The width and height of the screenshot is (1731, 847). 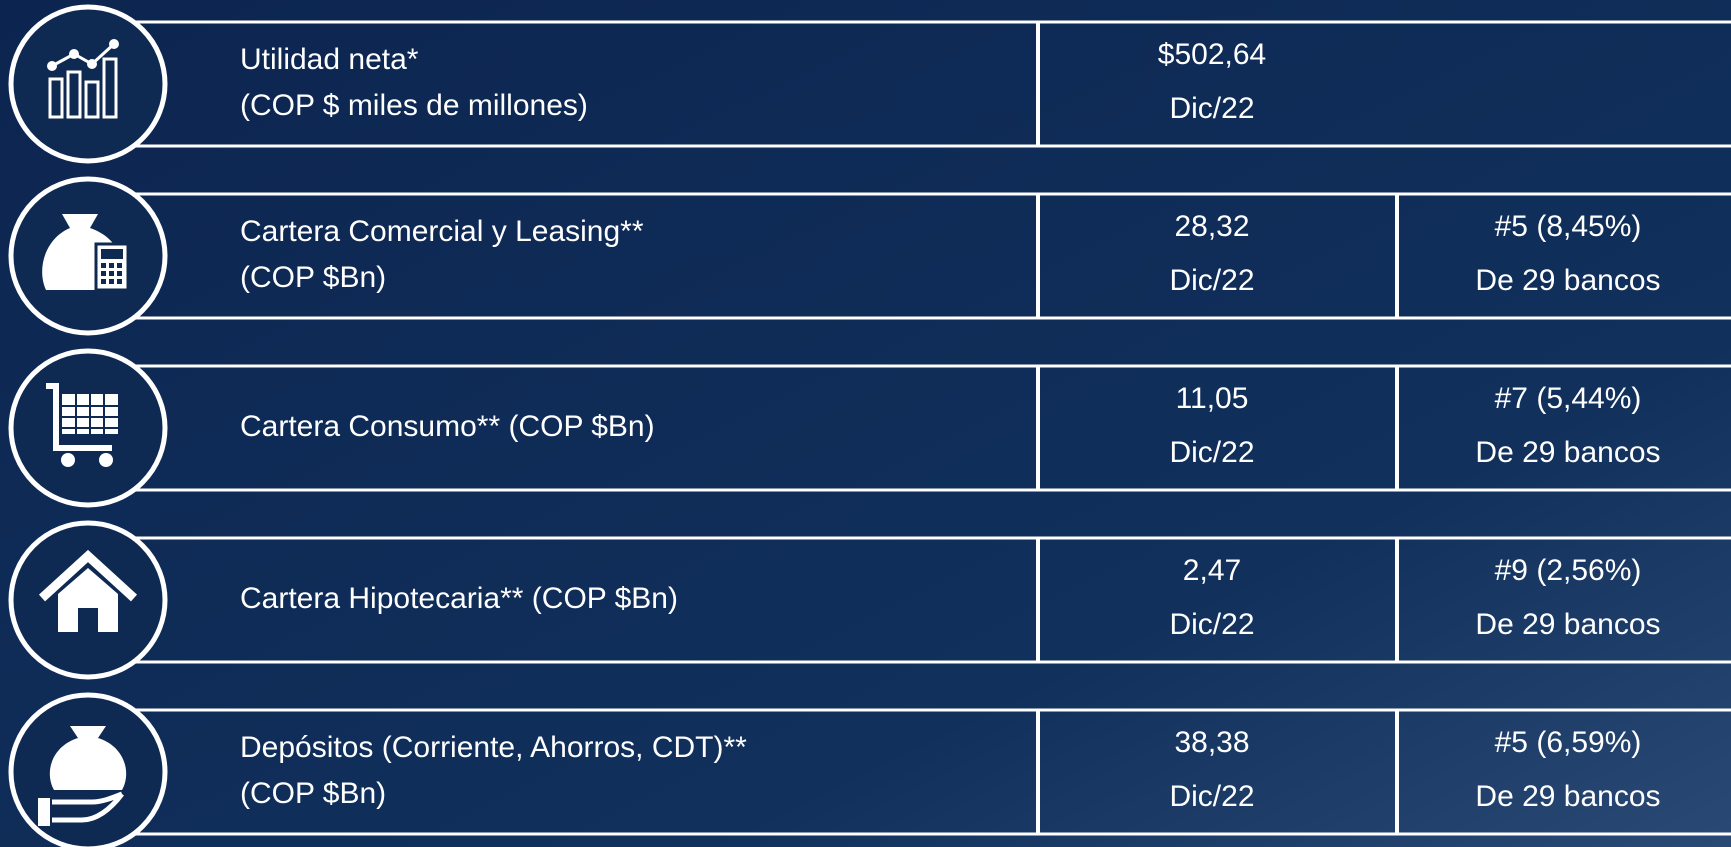 What do you see at coordinates (1212, 398) in the screenshot?
I see `row-value: 11,05` at bounding box center [1212, 398].